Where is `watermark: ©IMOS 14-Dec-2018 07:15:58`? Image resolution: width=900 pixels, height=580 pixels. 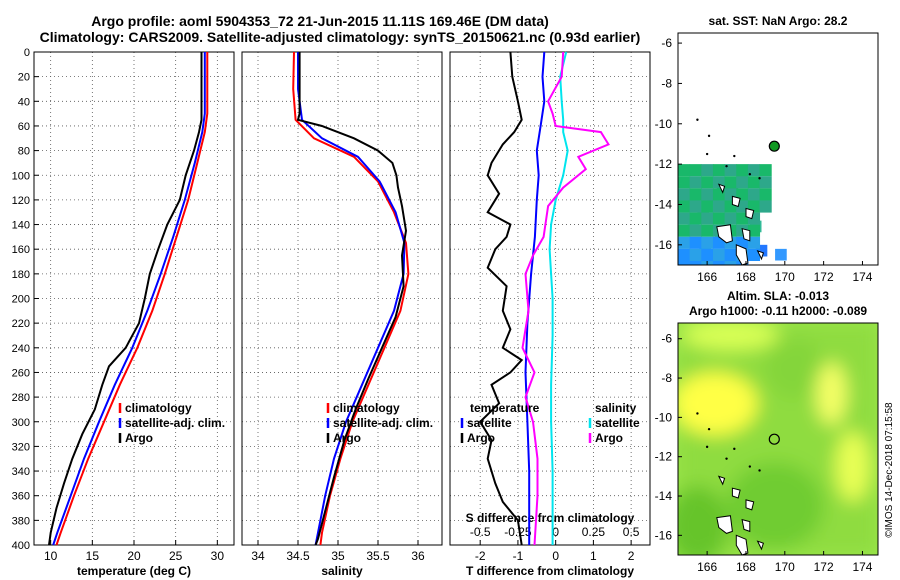 watermark: ©IMOS 14-Dec-2018 07:15:58 is located at coordinates (889, 470).